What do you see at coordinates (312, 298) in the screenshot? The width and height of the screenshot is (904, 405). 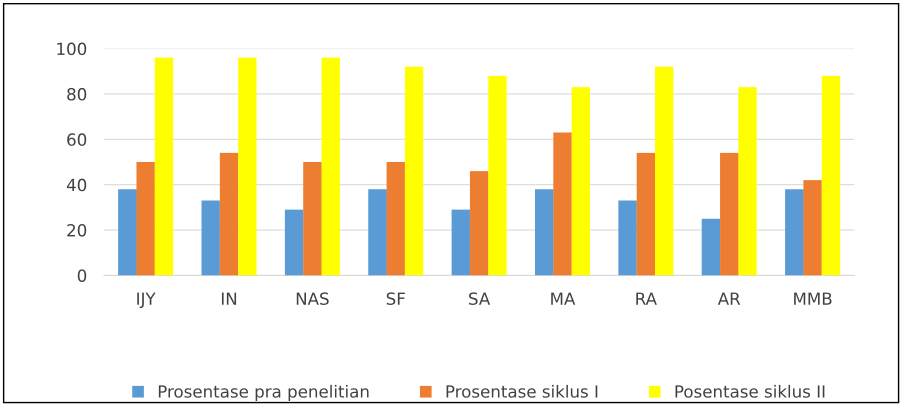 I see `x-tick-label: NAS` at bounding box center [312, 298].